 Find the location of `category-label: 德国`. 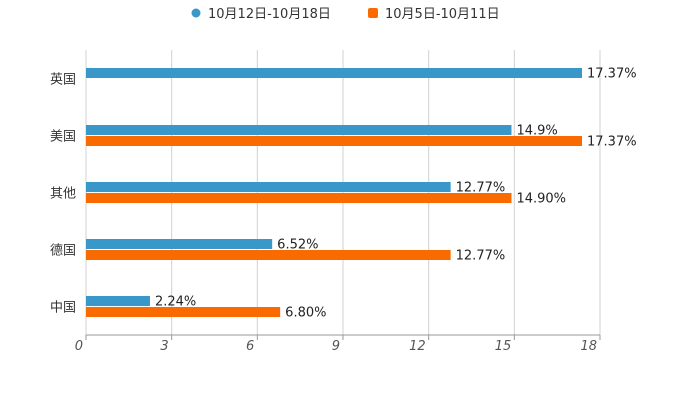

category-label: 德国 is located at coordinates (63, 251).